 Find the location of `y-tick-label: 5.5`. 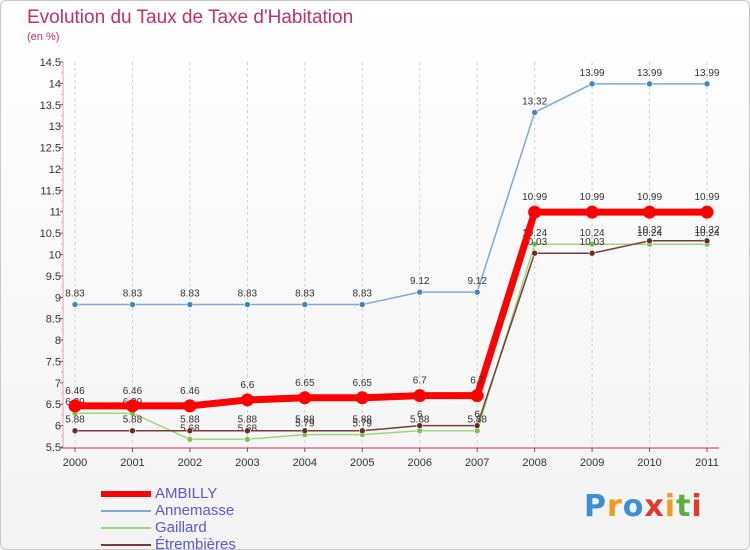

y-tick-label: 5.5 is located at coordinates (53, 448).